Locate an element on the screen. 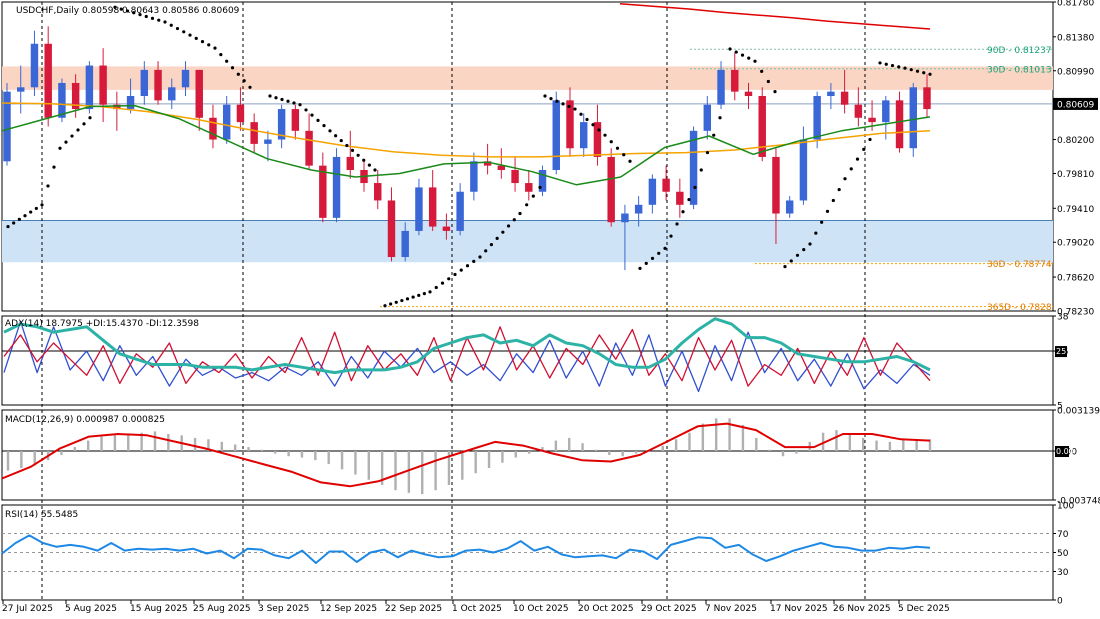 This screenshot has width=1100, height=619. macd-value-box is located at coordinates (1062, 452).